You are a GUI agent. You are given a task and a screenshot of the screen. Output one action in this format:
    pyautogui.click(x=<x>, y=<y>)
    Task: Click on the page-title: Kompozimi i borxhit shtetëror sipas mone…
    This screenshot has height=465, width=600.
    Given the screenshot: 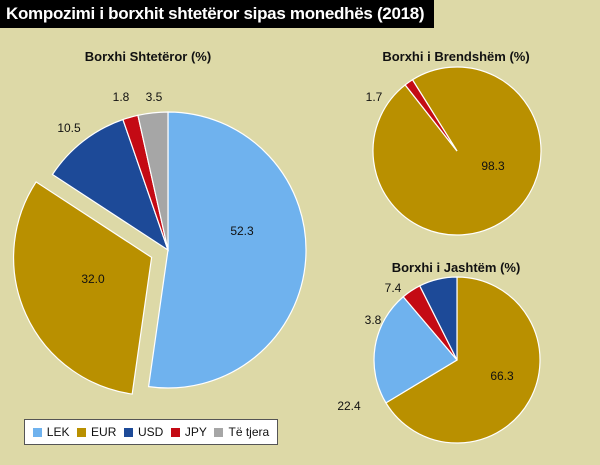 What is the action you would take?
    pyautogui.click(x=217, y=14)
    